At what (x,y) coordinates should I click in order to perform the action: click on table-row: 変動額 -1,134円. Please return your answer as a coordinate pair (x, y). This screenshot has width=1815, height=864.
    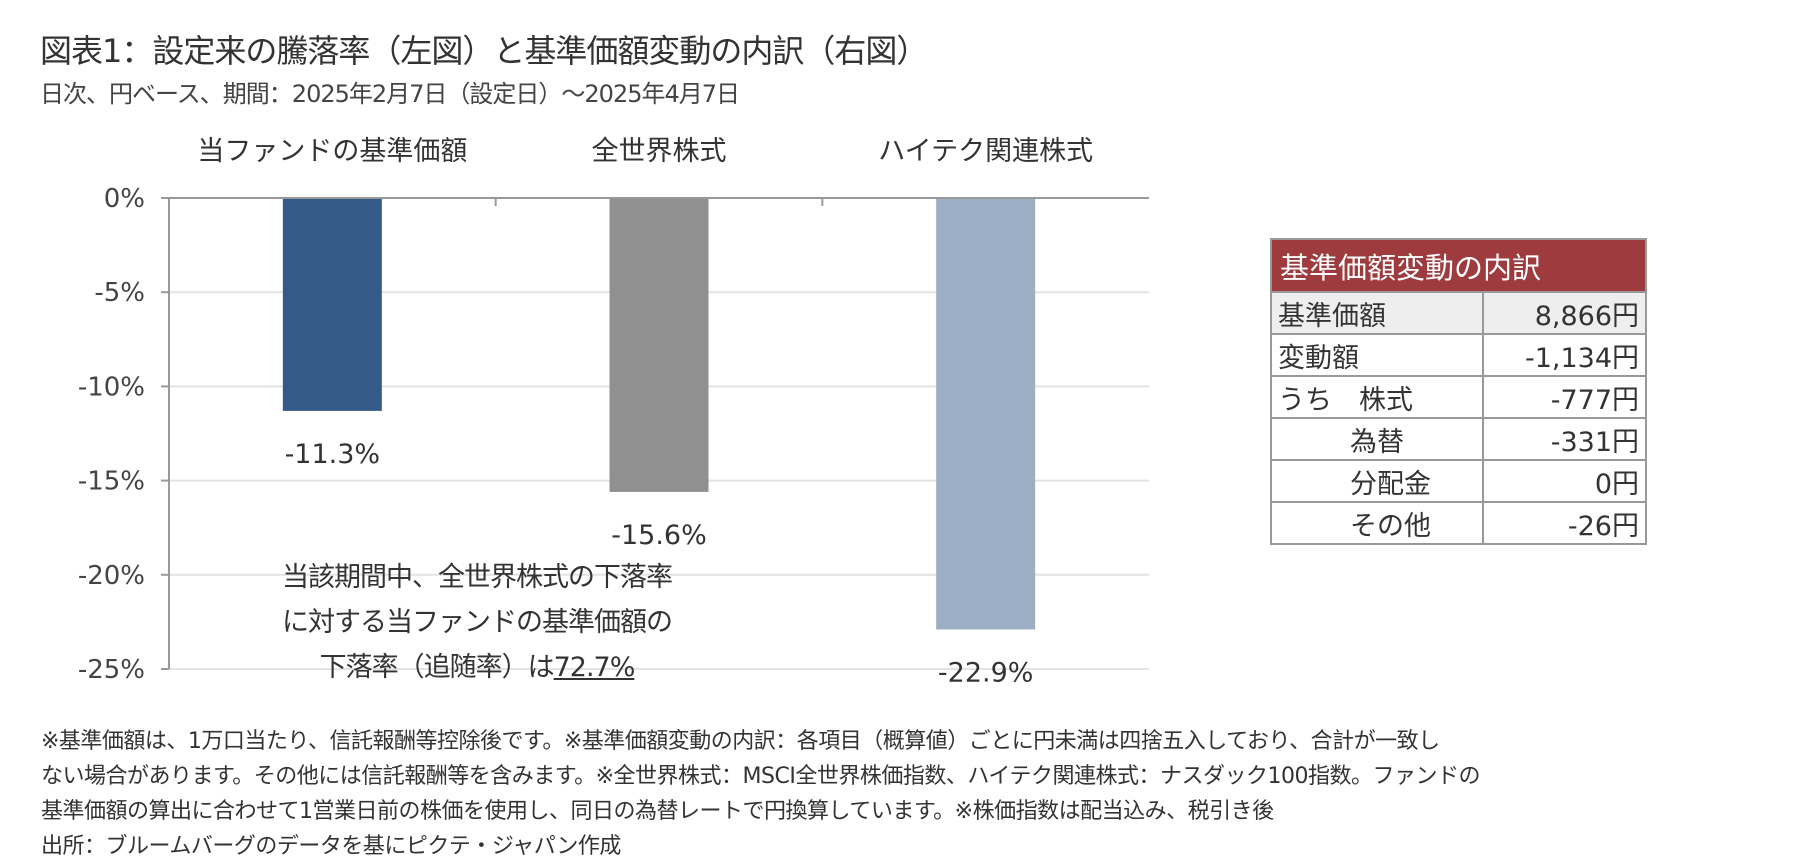
    Looking at the image, I should click on (1458, 355).